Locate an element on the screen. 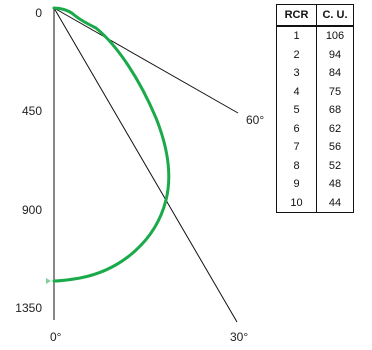 The height and width of the screenshot is (350, 372). cu-cell: 56 is located at coordinates (335, 147).